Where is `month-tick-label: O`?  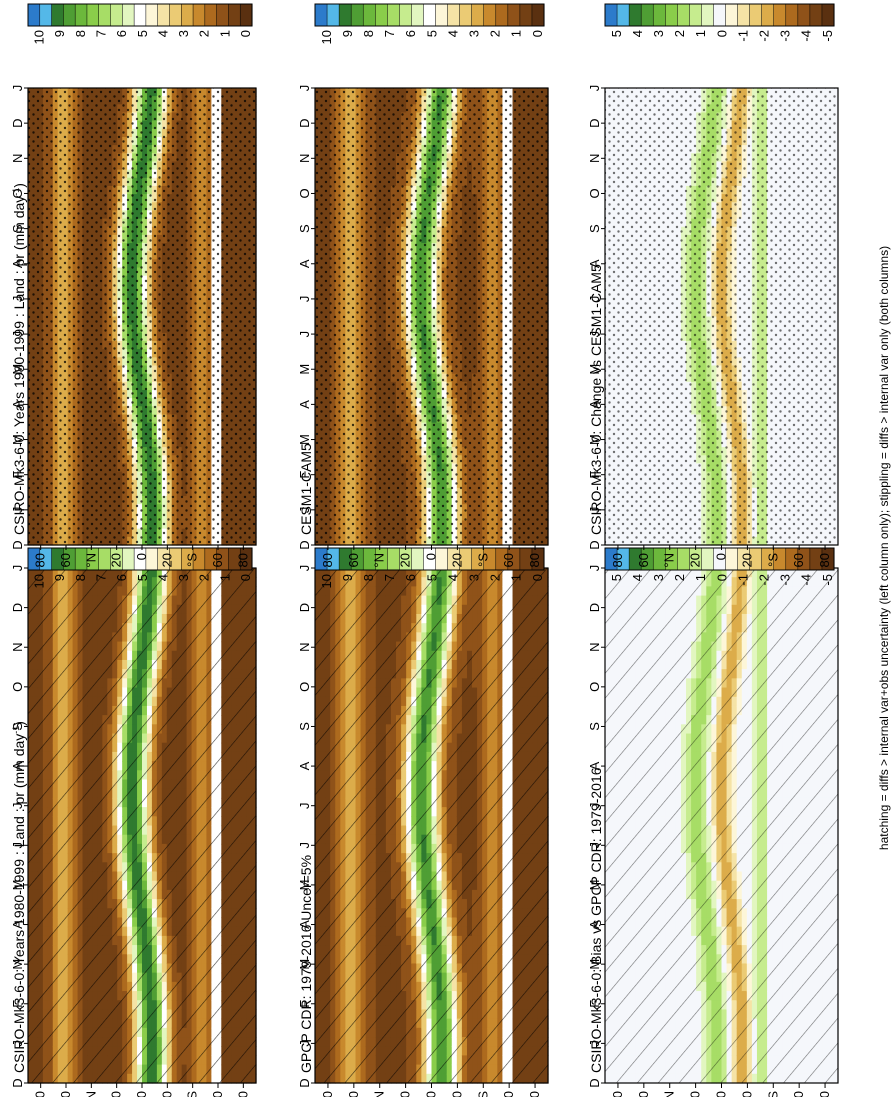 month-tick-label: O is located at coordinates (17, 687).